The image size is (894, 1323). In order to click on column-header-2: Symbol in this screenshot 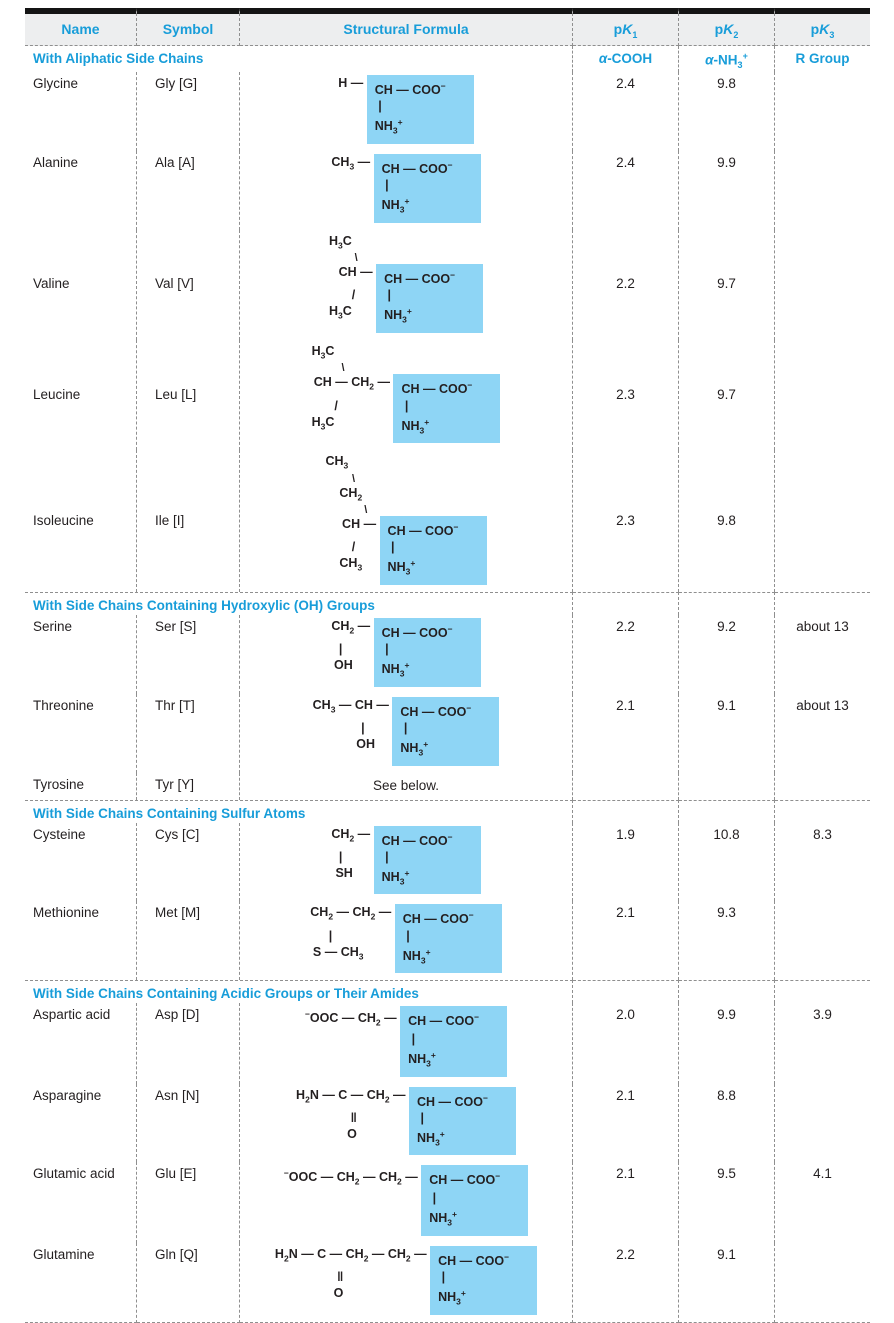, I will do `click(188, 27)`.